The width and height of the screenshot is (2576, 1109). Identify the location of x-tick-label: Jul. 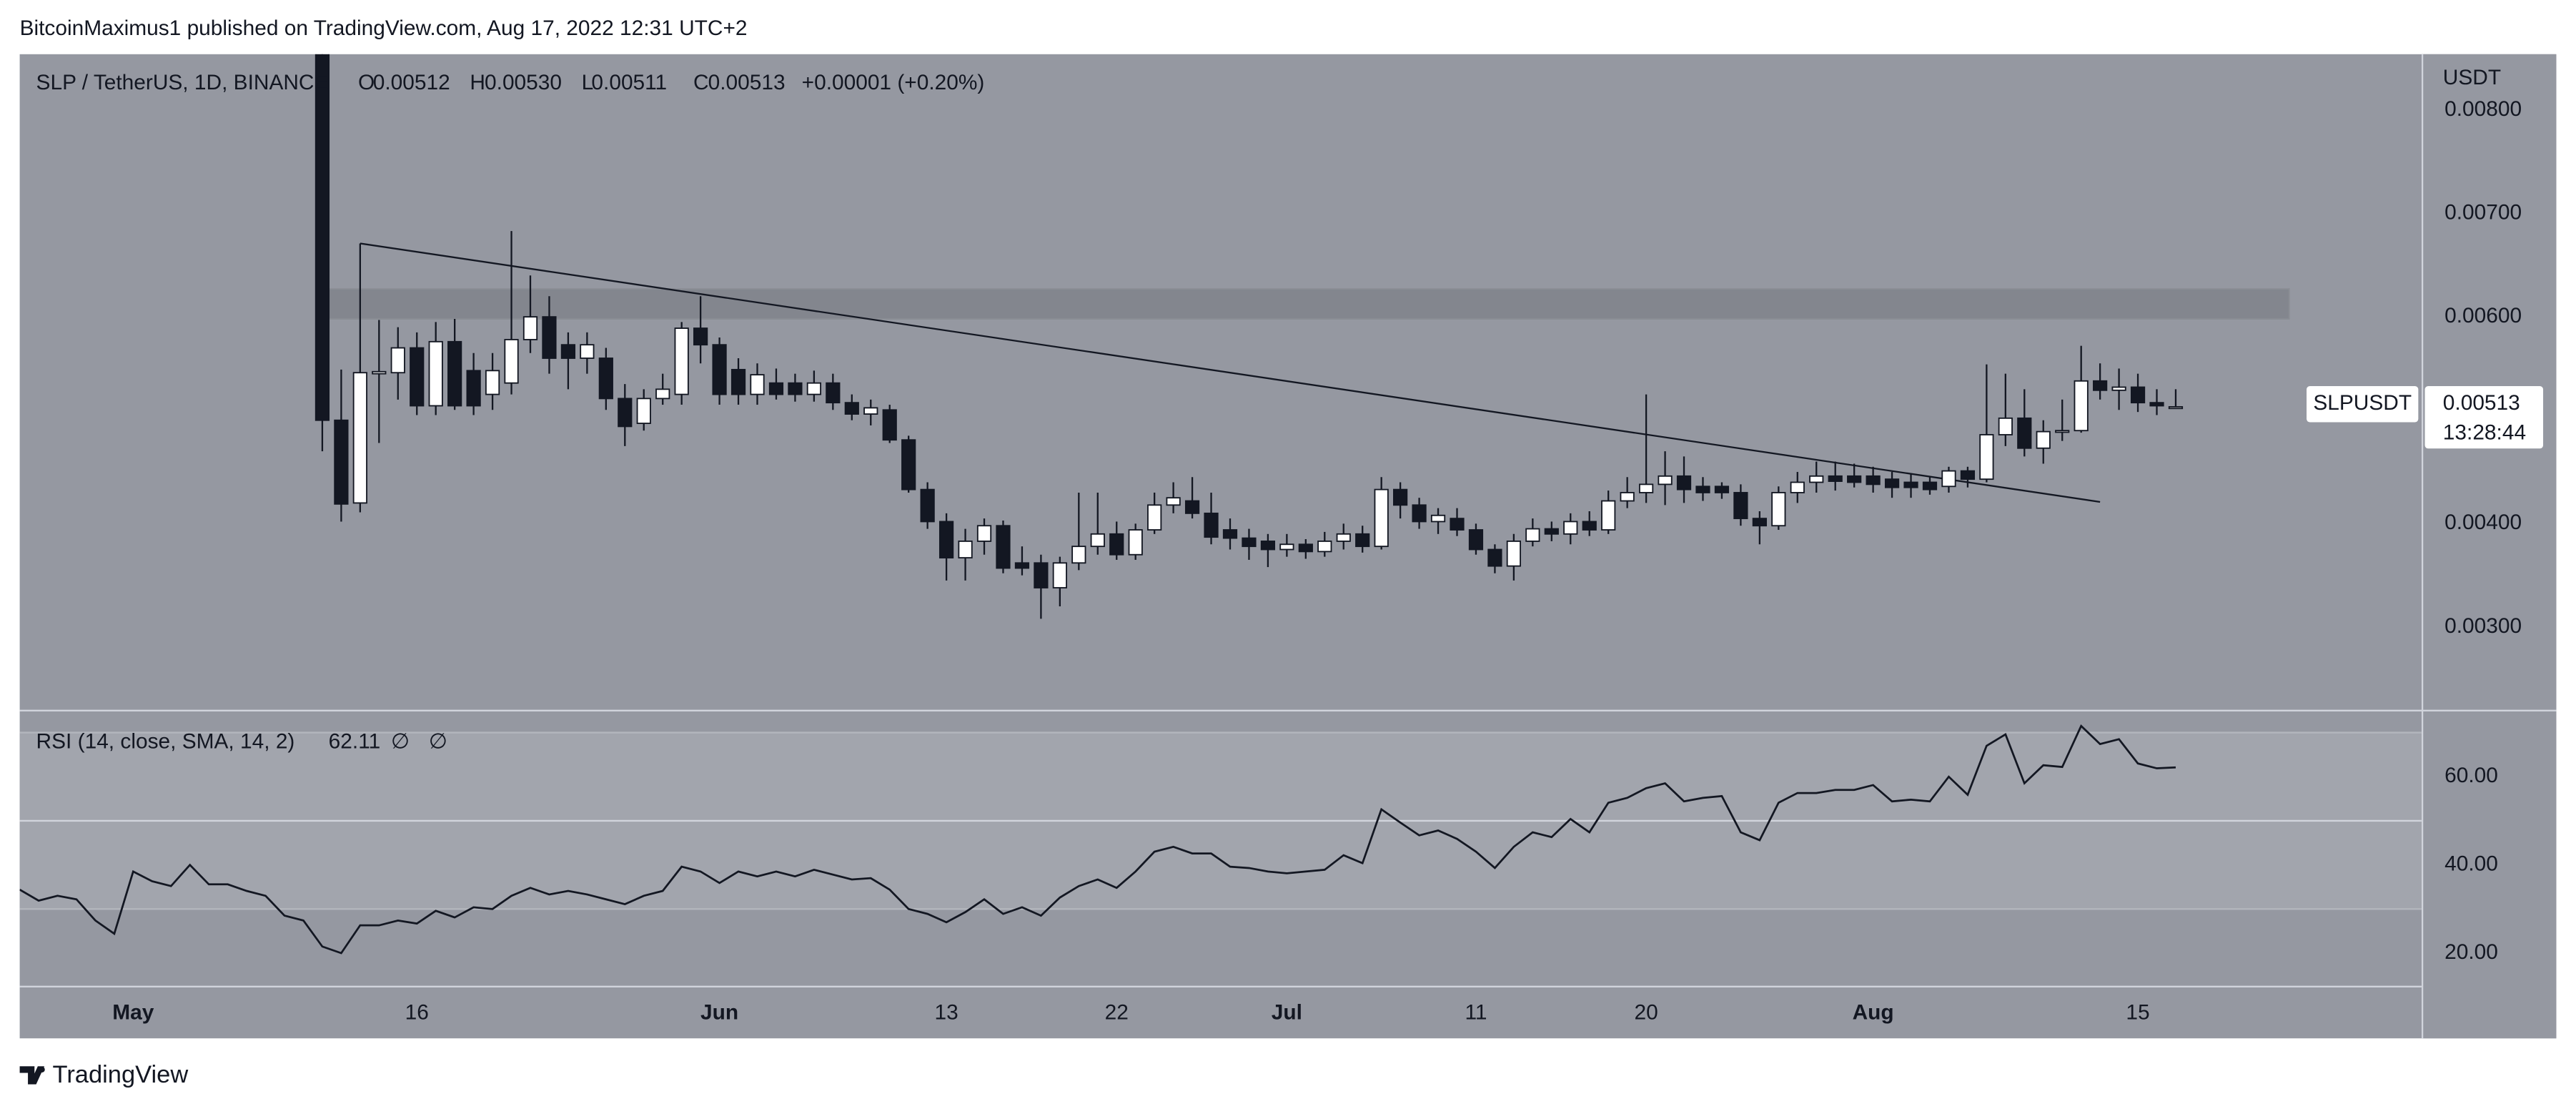
(1287, 1013).